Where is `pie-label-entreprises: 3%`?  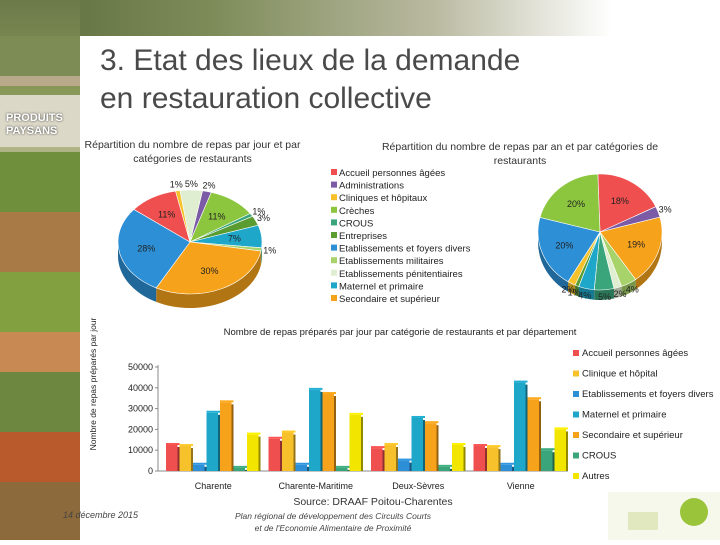
pie-label-entreprises: 3% is located at coordinates (263, 218).